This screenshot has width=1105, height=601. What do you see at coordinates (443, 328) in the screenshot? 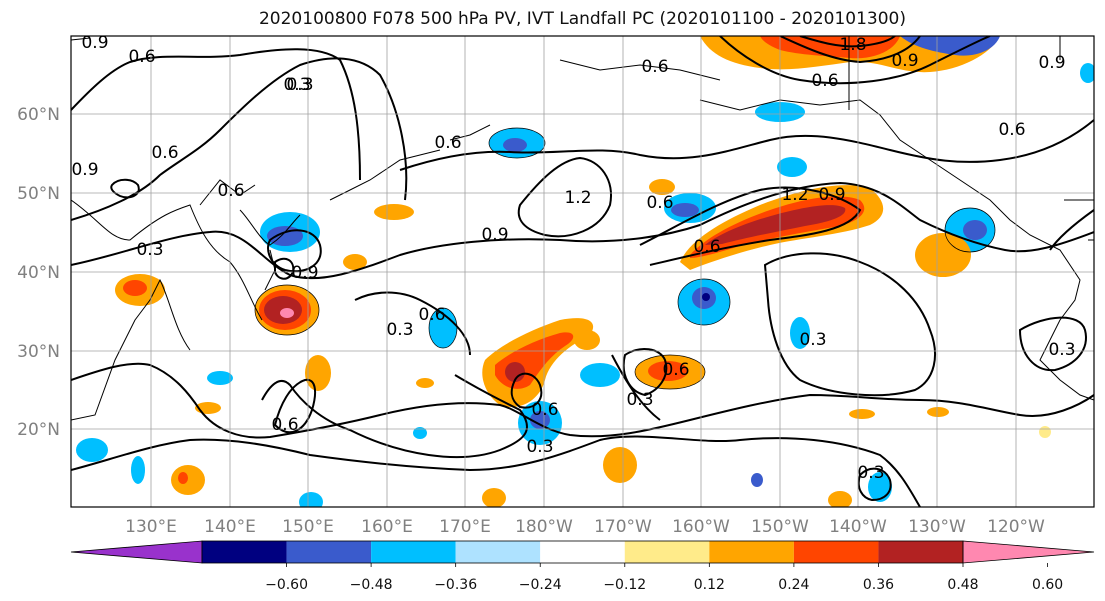
I see `negative-anomaly-d` at bounding box center [443, 328].